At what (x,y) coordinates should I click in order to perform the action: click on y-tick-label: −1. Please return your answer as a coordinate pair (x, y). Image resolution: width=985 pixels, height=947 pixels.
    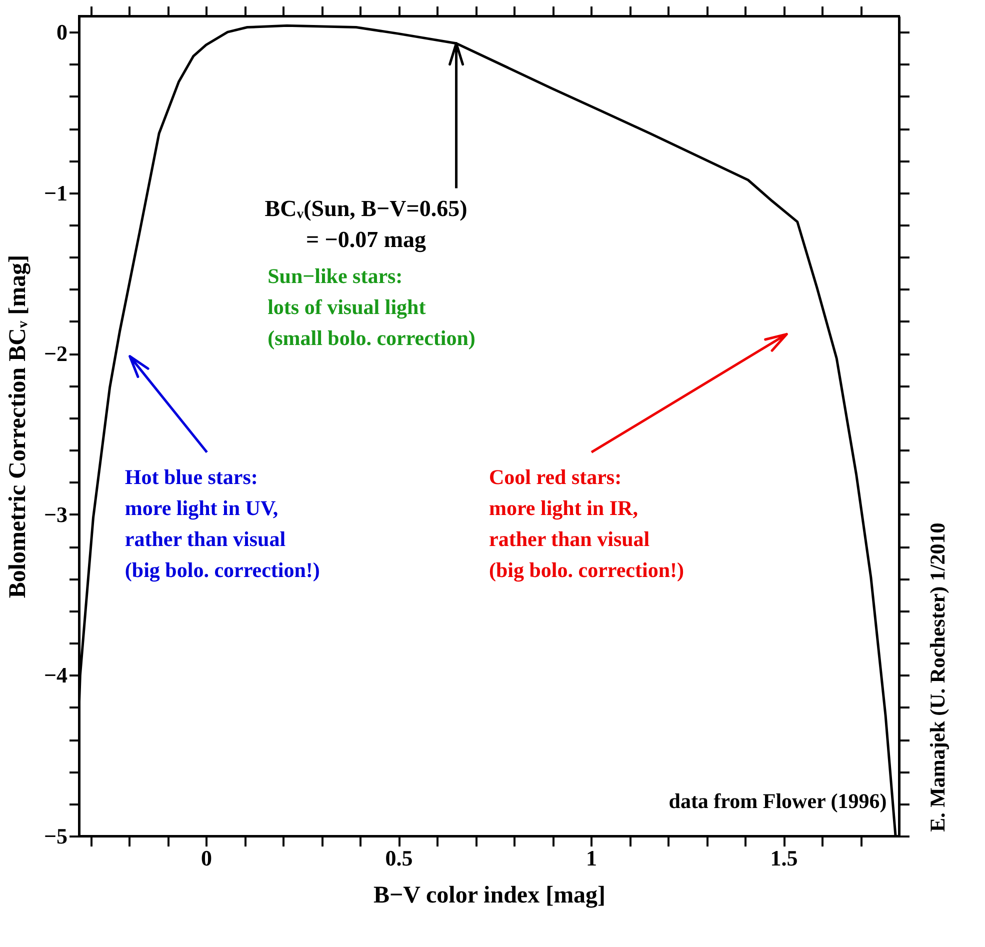
    Looking at the image, I should click on (56, 193).